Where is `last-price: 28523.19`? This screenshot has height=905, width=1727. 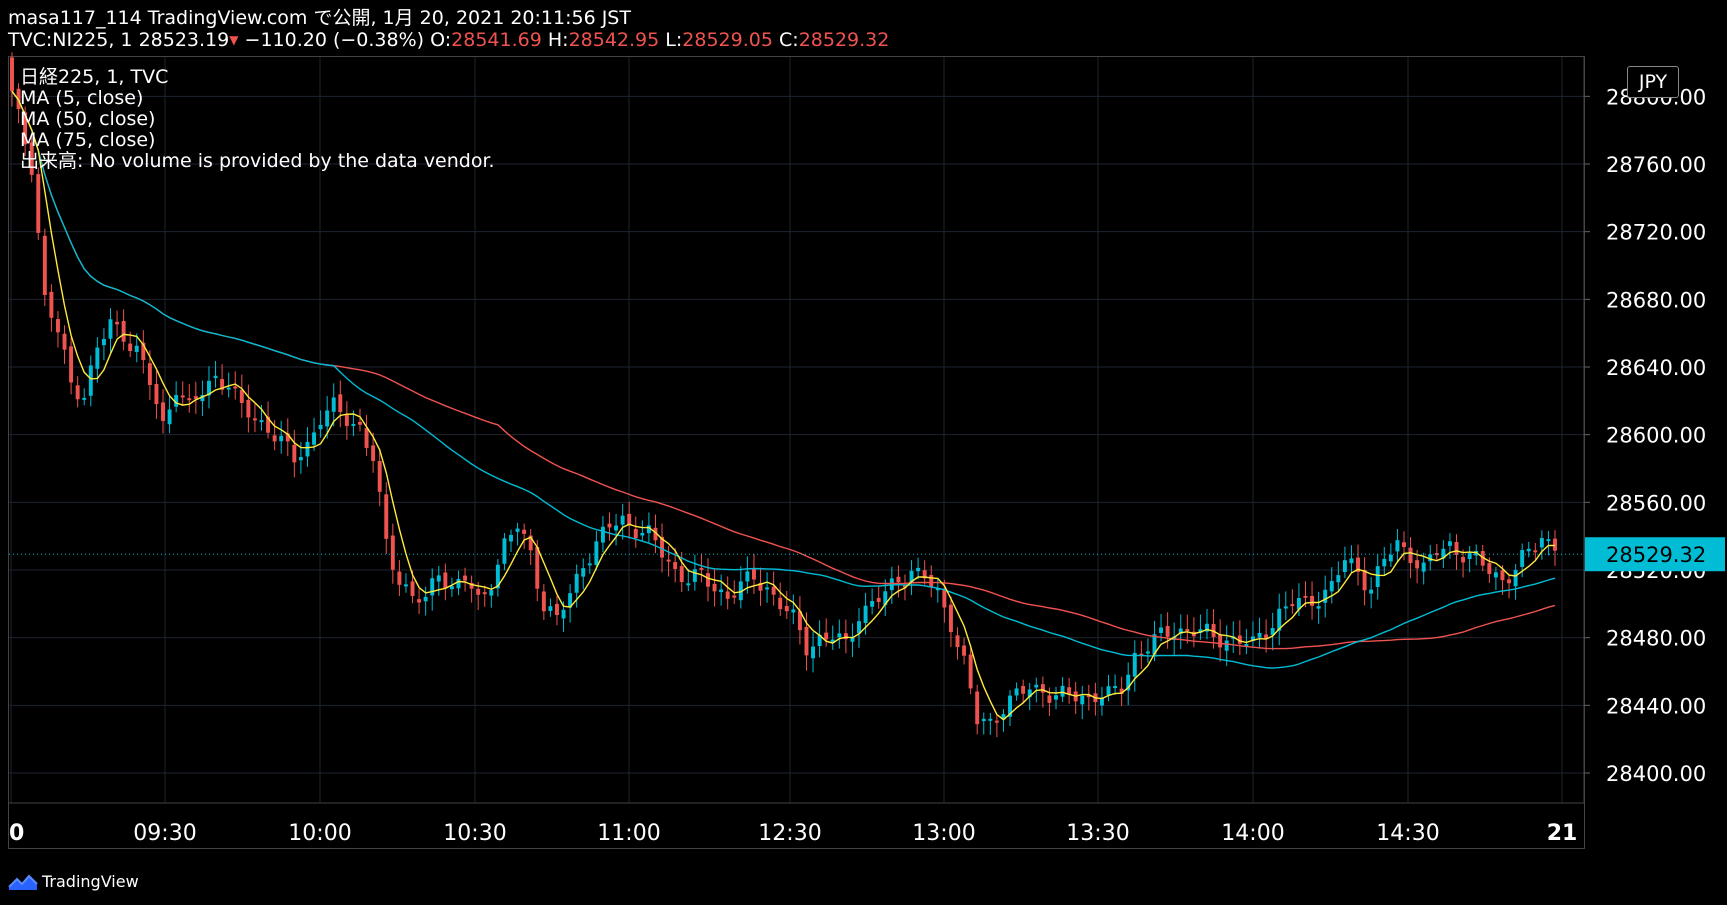 last-price: 28523.19 is located at coordinates (184, 40).